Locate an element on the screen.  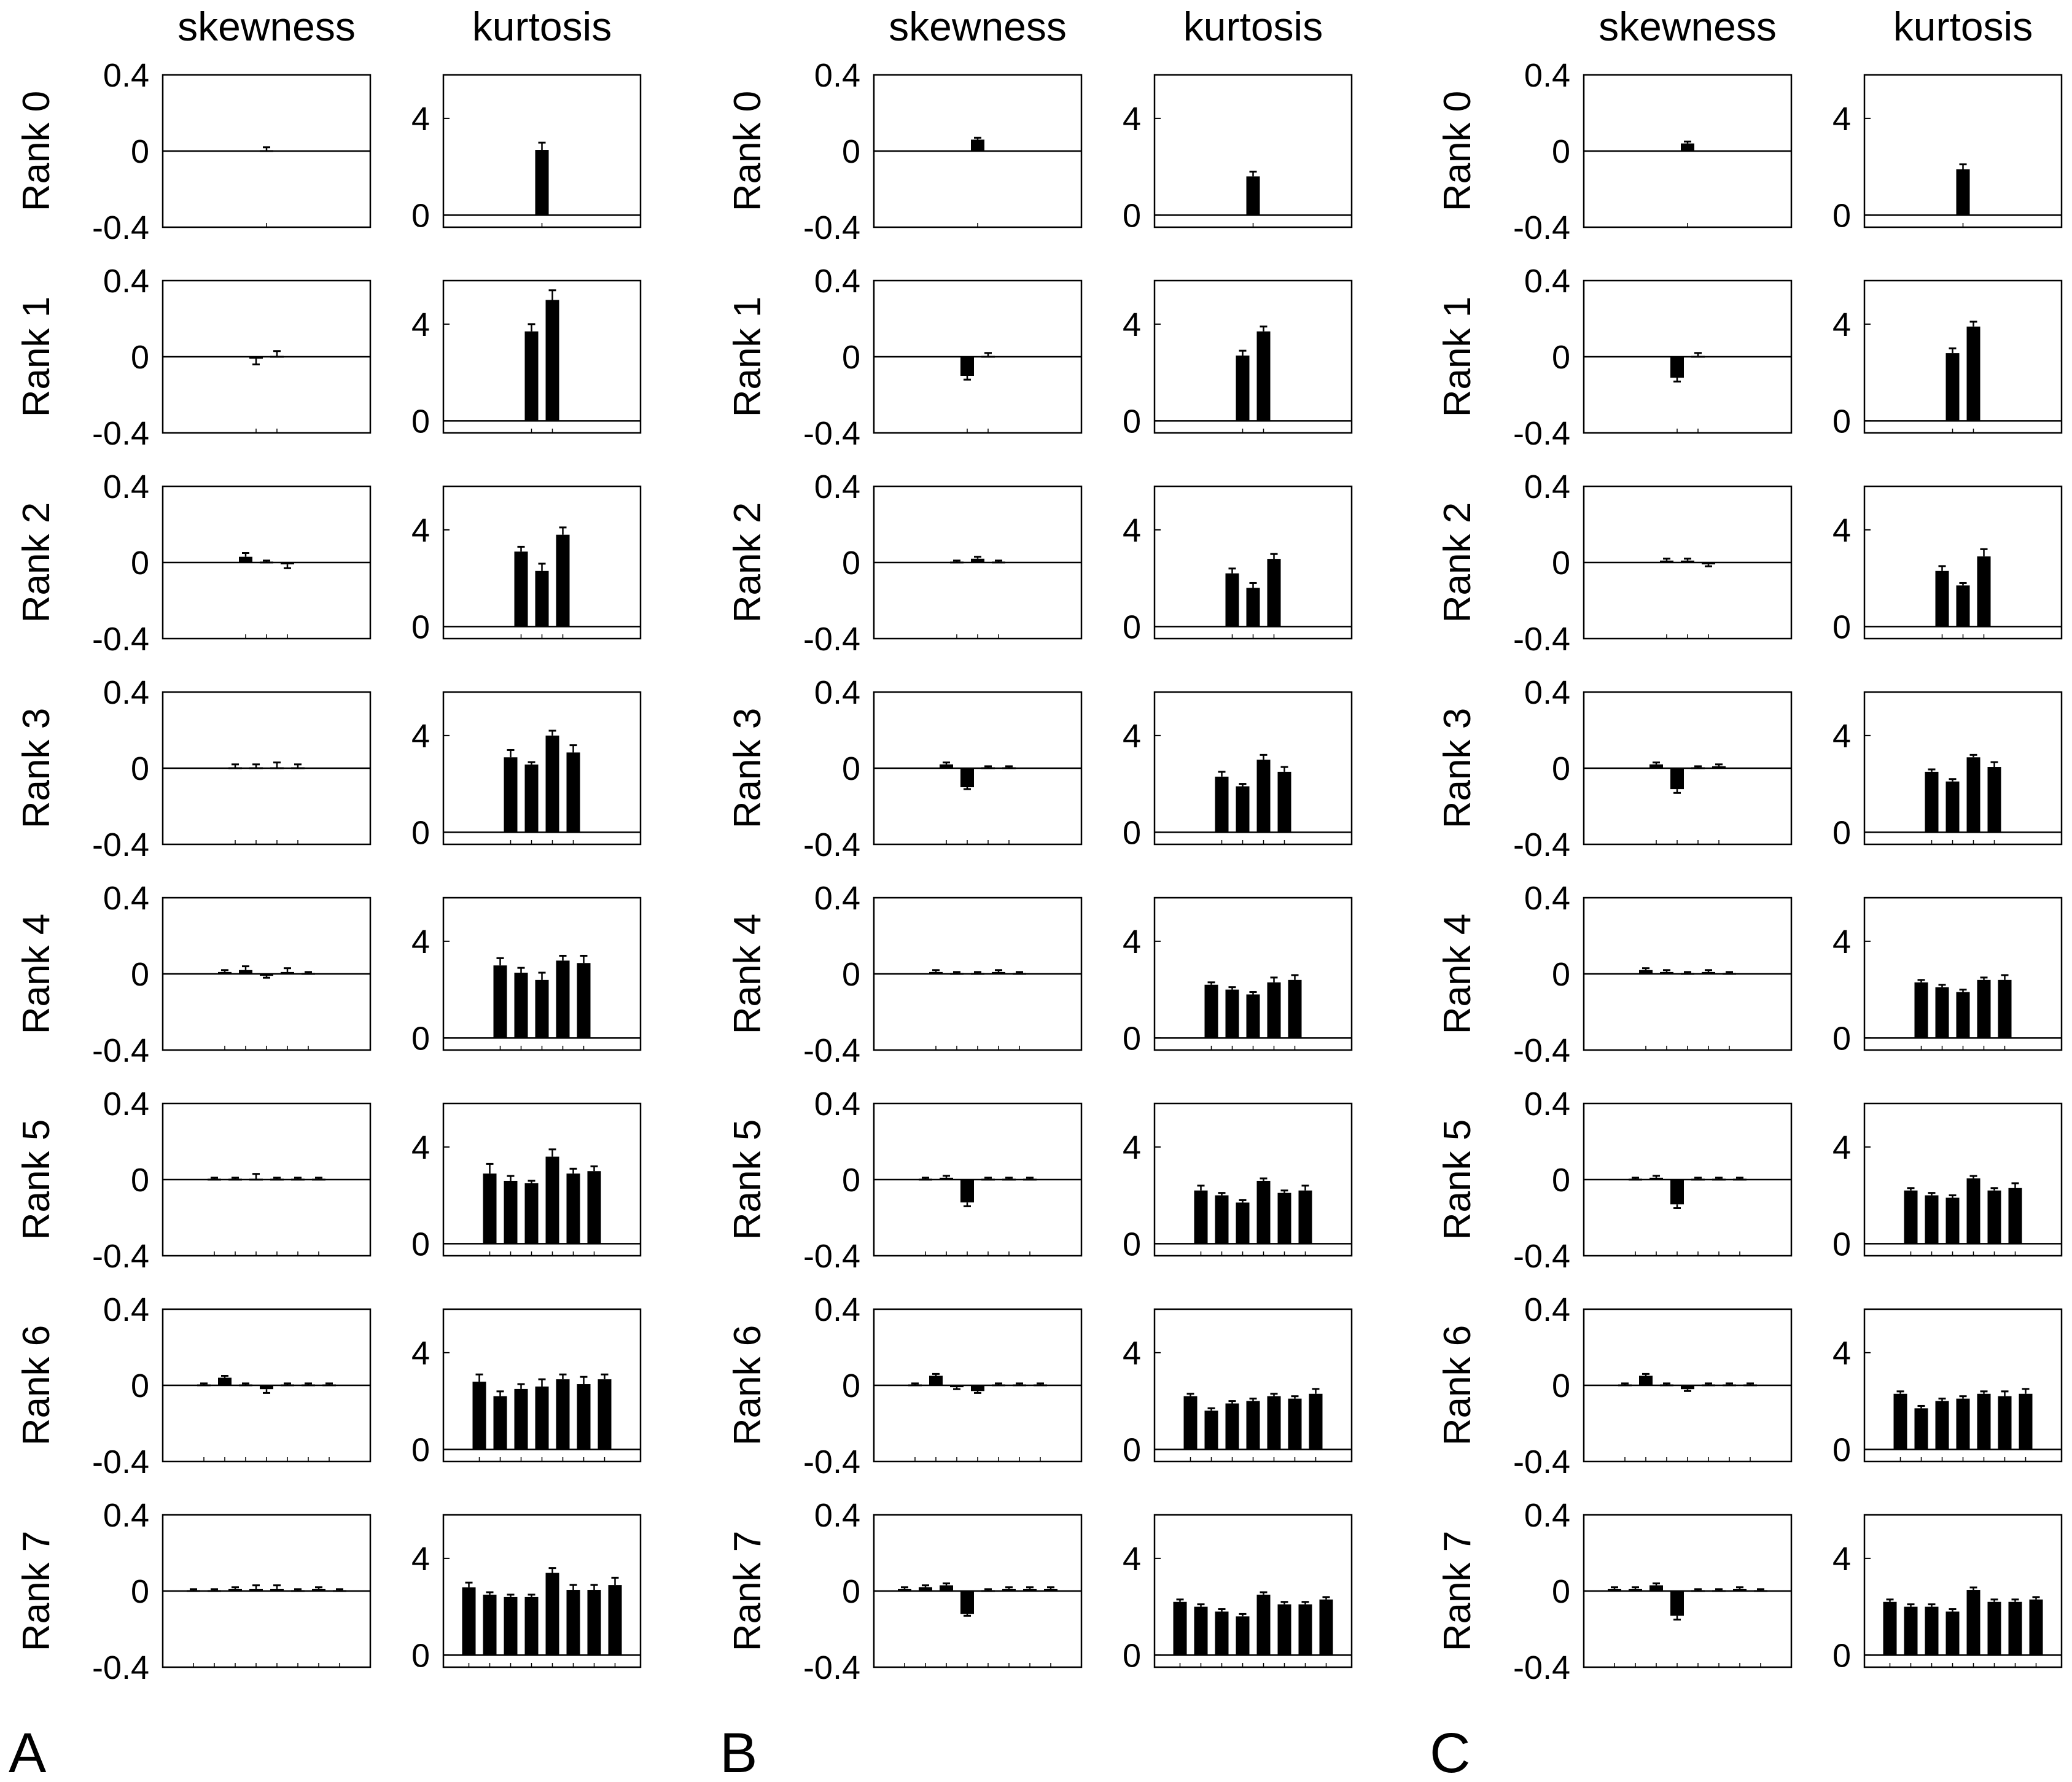
panel-letter: C is located at coordinates (1450, 1752).